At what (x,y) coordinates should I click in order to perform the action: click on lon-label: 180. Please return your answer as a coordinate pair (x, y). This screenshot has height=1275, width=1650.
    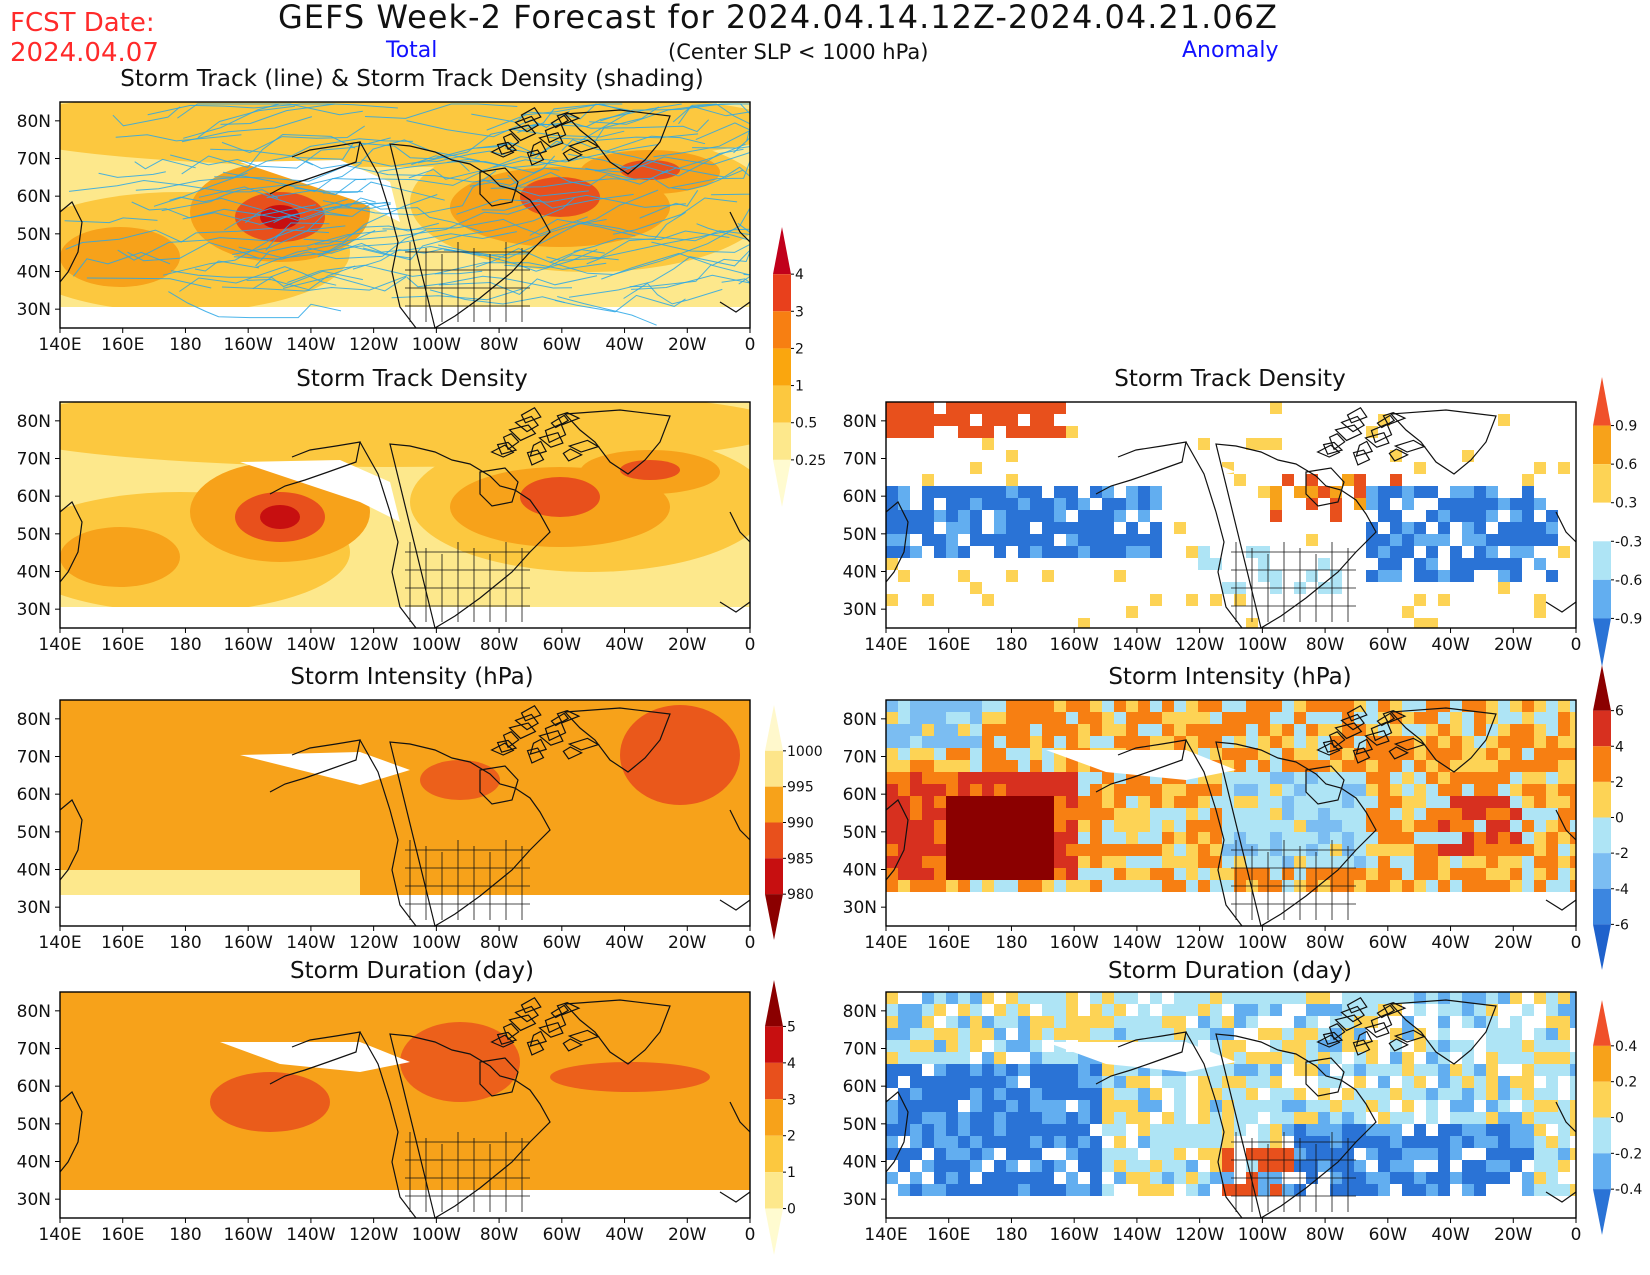
    Looking at the image, I should click on (185, 1235).